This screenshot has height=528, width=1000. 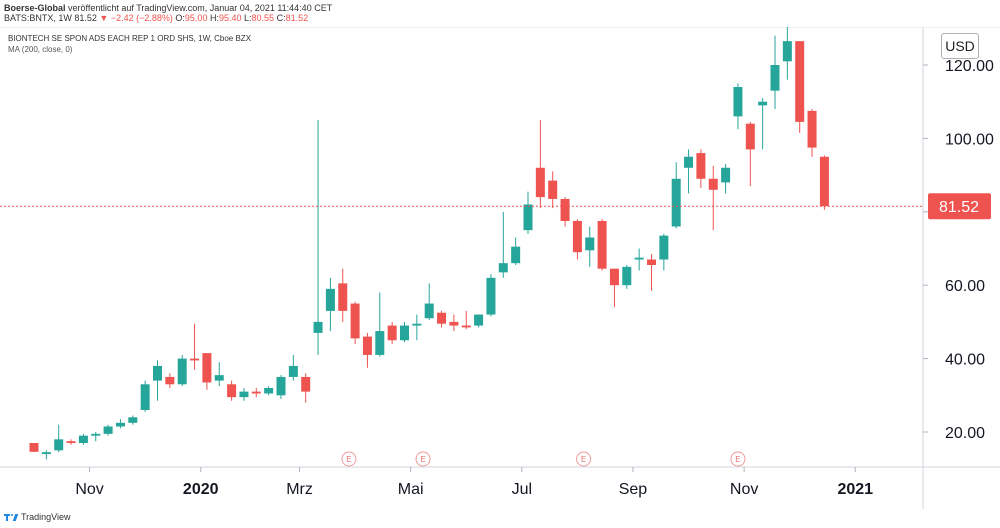 What do you see at coordinates (38, 18) in the screenshot?
I see `symbol-label: BATS:BNTX, 1W` at bounding box center [38, 18].